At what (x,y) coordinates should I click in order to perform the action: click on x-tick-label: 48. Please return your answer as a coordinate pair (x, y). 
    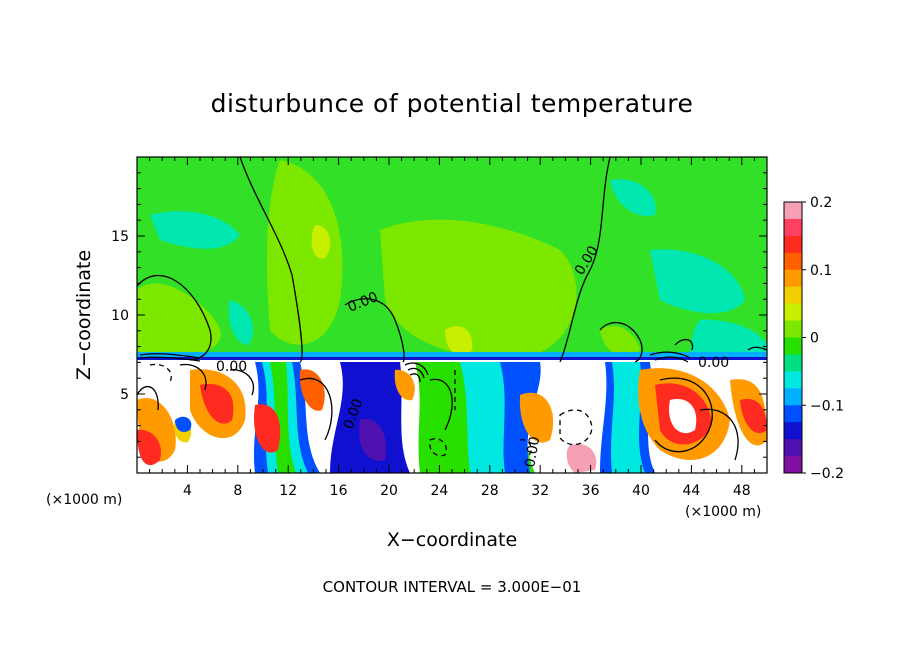
    Looking at the image, I should click on (742, 491).